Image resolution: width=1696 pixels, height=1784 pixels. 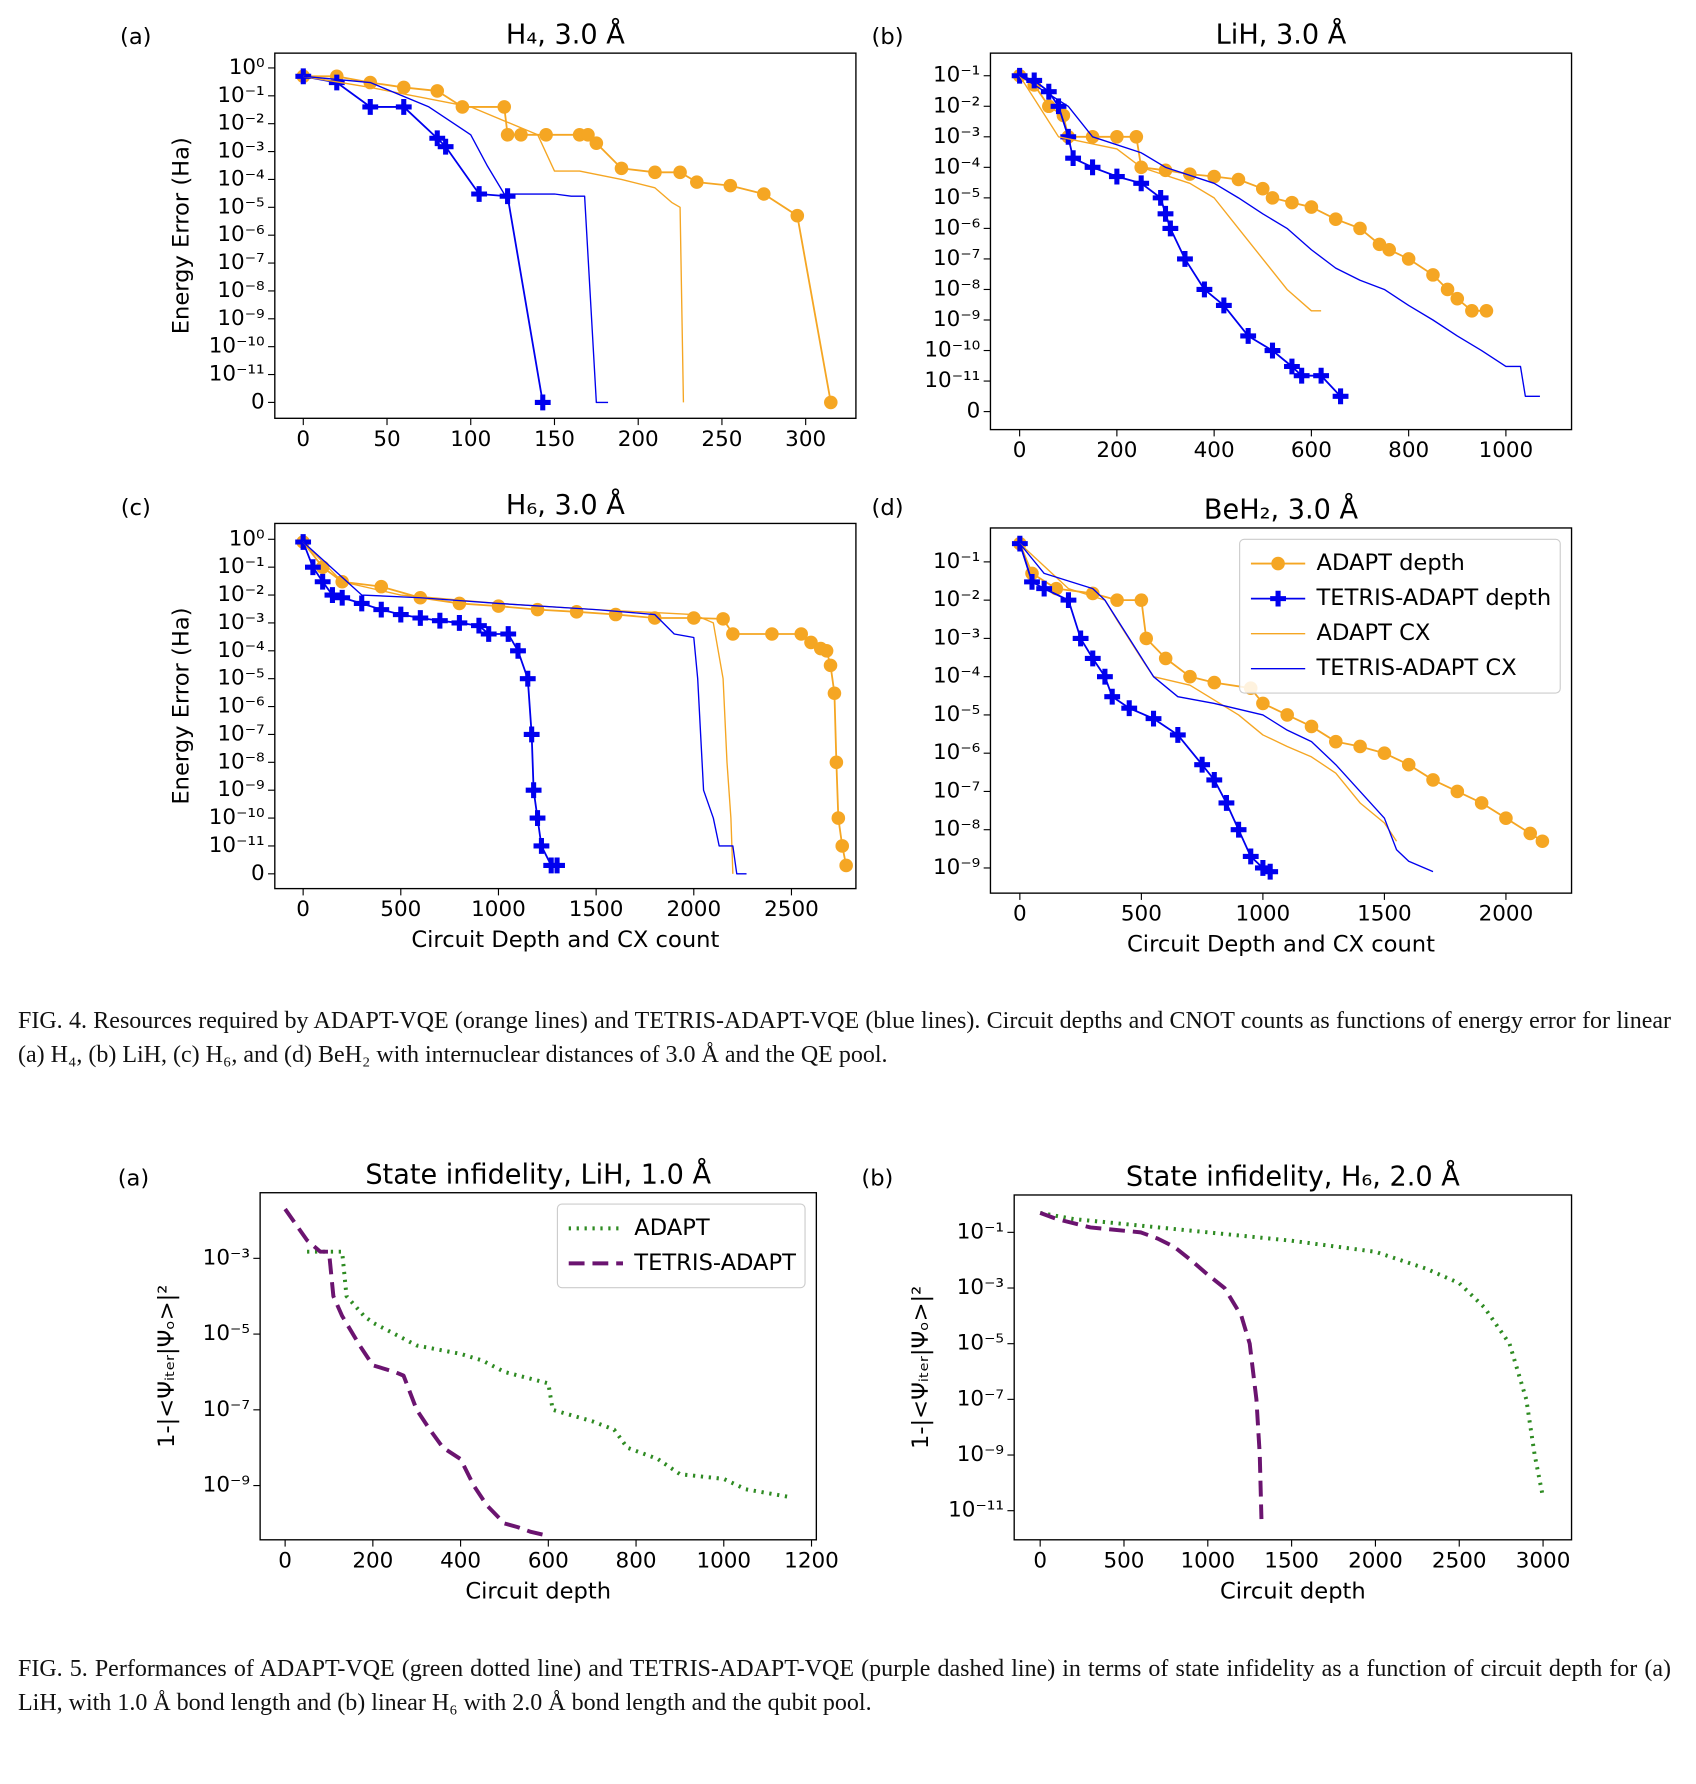 I want to click on plot-frame, so click(x=565, y=706).